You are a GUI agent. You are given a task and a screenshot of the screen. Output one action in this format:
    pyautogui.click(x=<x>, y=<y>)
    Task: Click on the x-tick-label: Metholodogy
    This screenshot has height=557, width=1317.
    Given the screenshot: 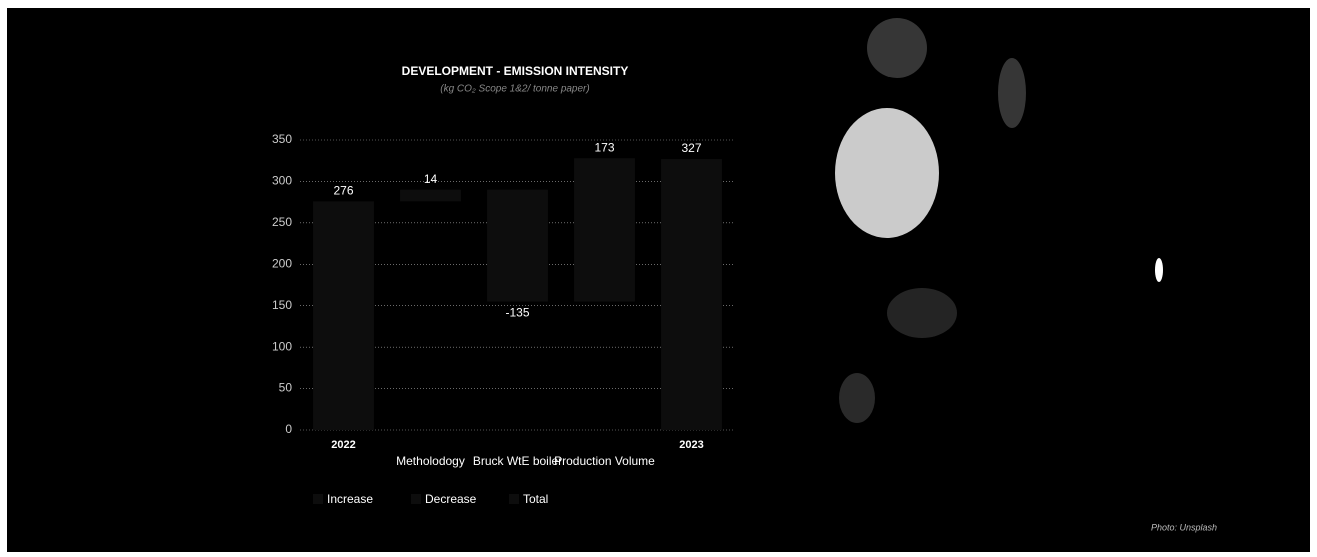 What is the action you would take?
    pyautogui.click(x=430, y=461)
    